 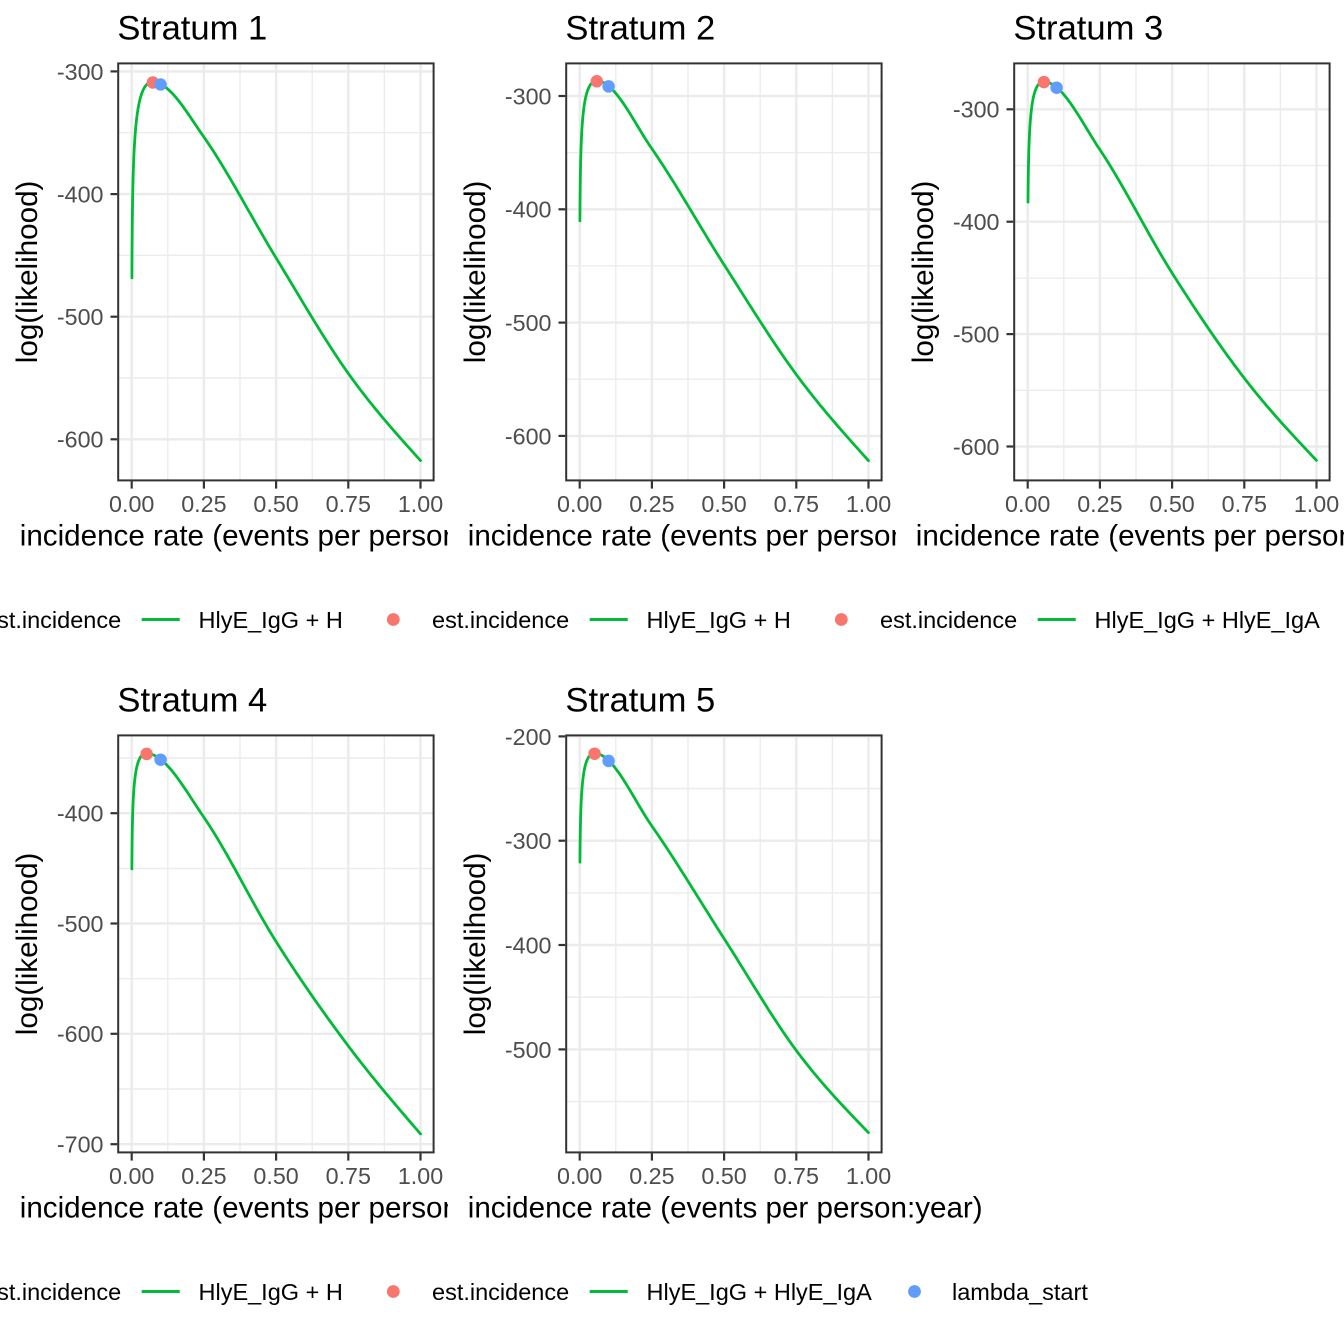 What do you see at coordinates (640, 701) in the screenshot?
I see `svg-text: Stratum 5` at bounding box center [640, 701].